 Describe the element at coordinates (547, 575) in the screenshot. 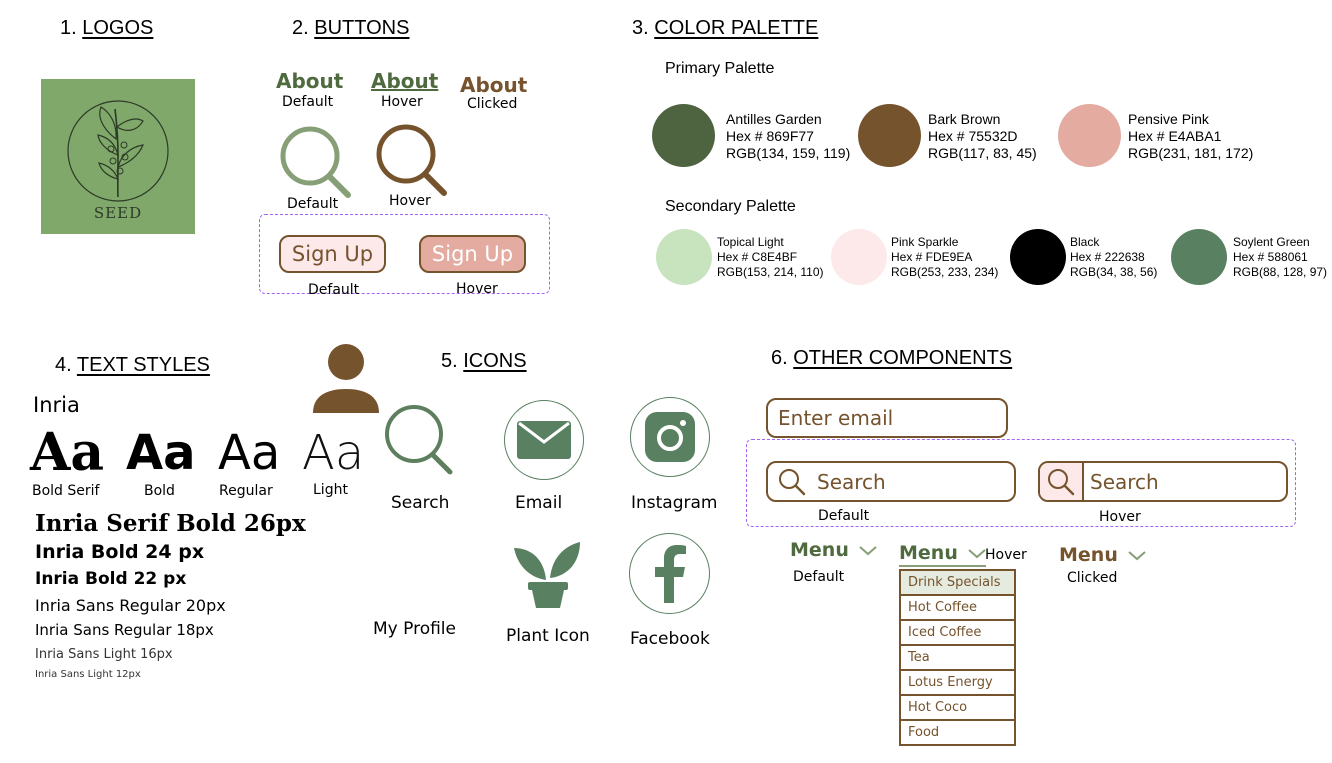

I see `plant-icon` at that location.